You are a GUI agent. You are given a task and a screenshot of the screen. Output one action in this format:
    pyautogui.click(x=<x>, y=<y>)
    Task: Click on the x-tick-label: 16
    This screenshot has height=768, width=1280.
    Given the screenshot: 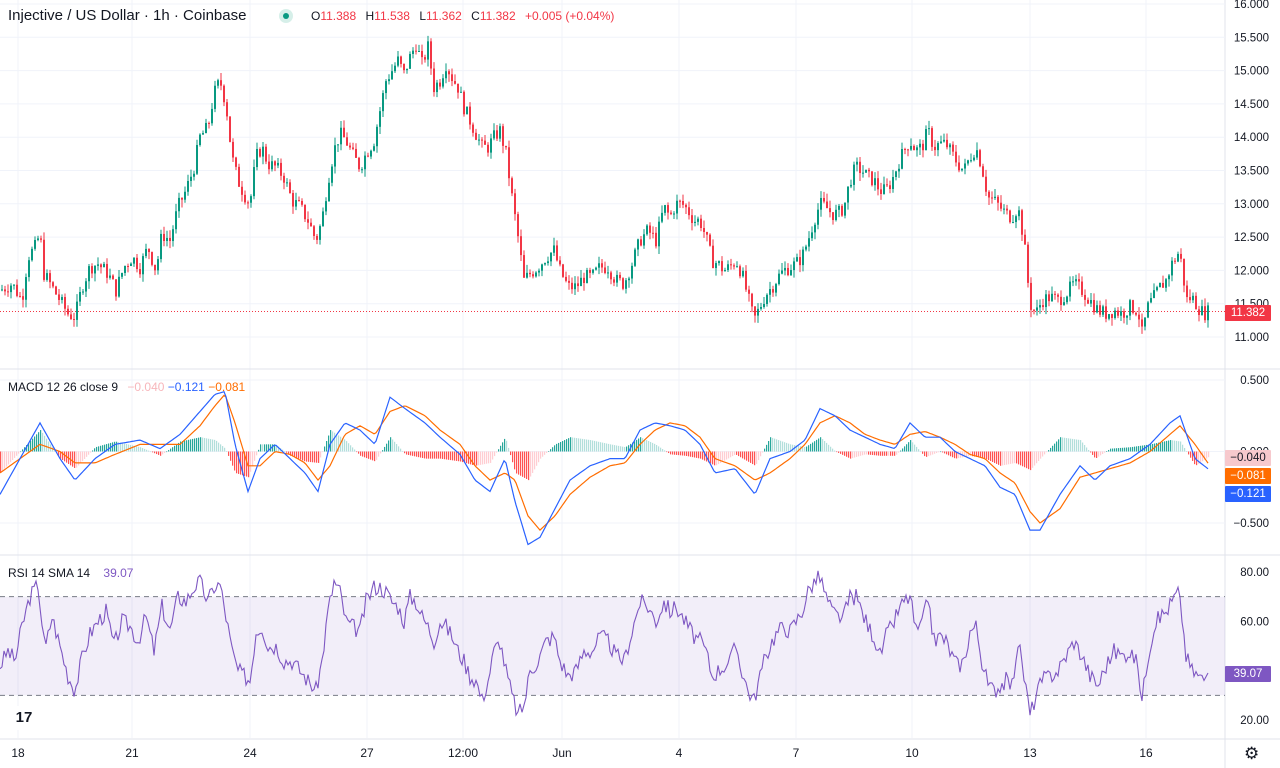 What is the action you would take?
    pyautogui.click(x=1146, y=753)
    